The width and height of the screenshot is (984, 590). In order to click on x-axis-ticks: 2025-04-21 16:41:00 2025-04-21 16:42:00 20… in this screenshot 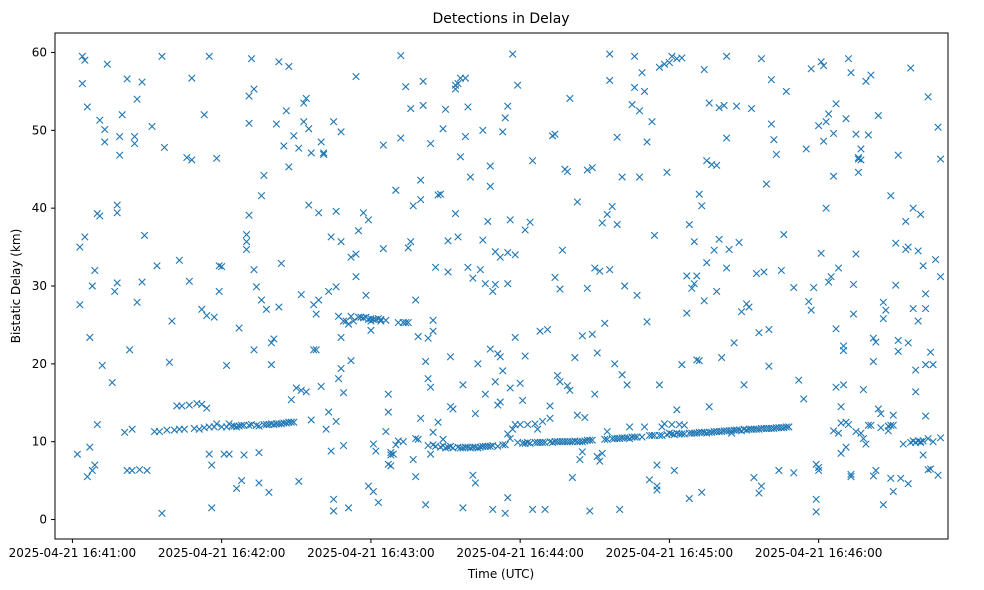, I will do `click(445, 549)`.